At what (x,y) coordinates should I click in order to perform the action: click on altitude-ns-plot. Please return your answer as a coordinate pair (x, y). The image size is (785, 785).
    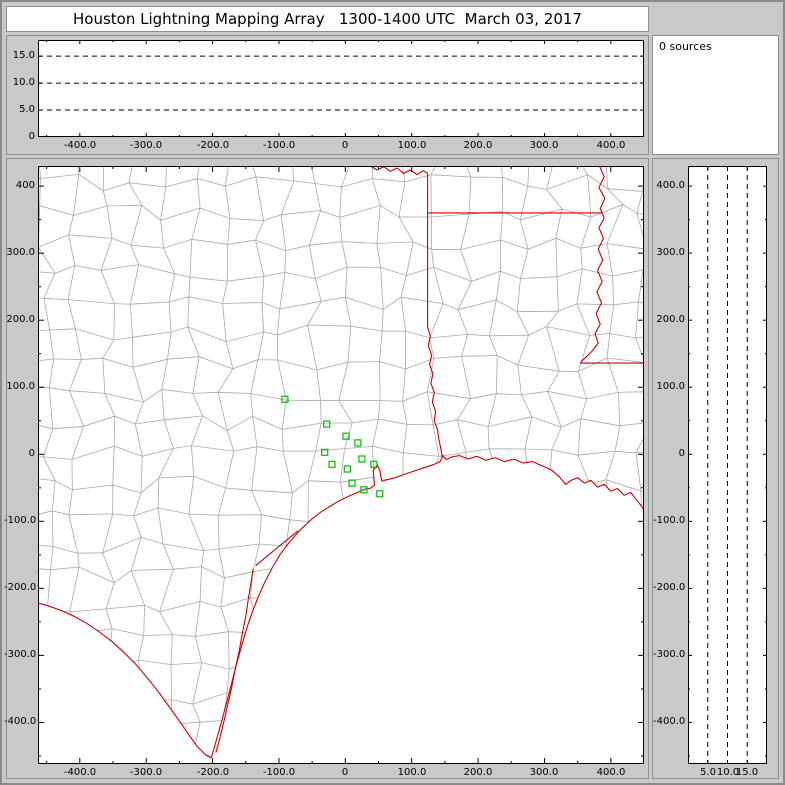
    Looking at the image, I should click on (727, 465).